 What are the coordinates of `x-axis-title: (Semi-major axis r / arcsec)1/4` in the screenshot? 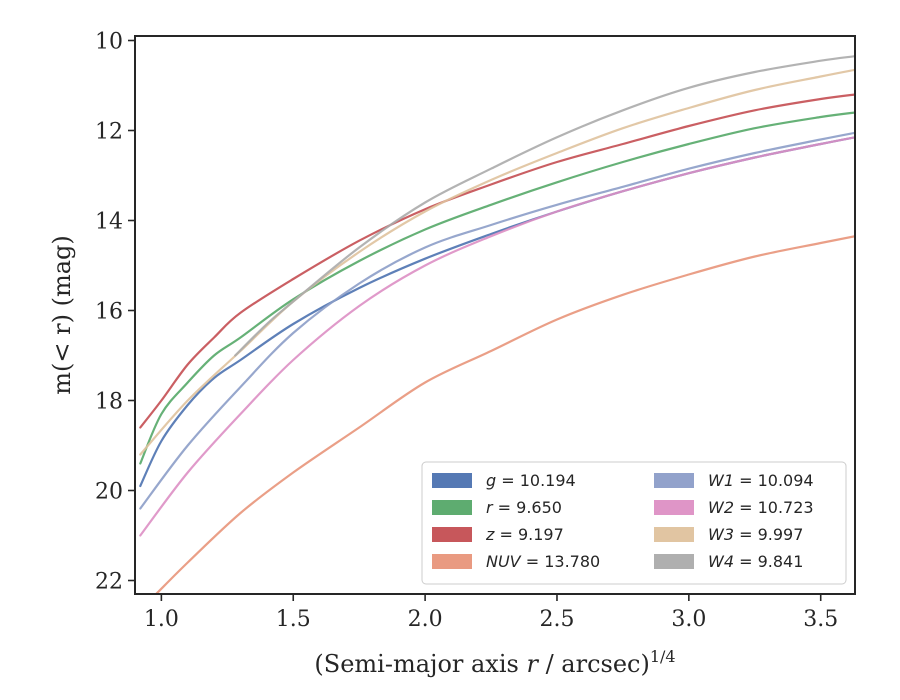 It's located at (494, 662).